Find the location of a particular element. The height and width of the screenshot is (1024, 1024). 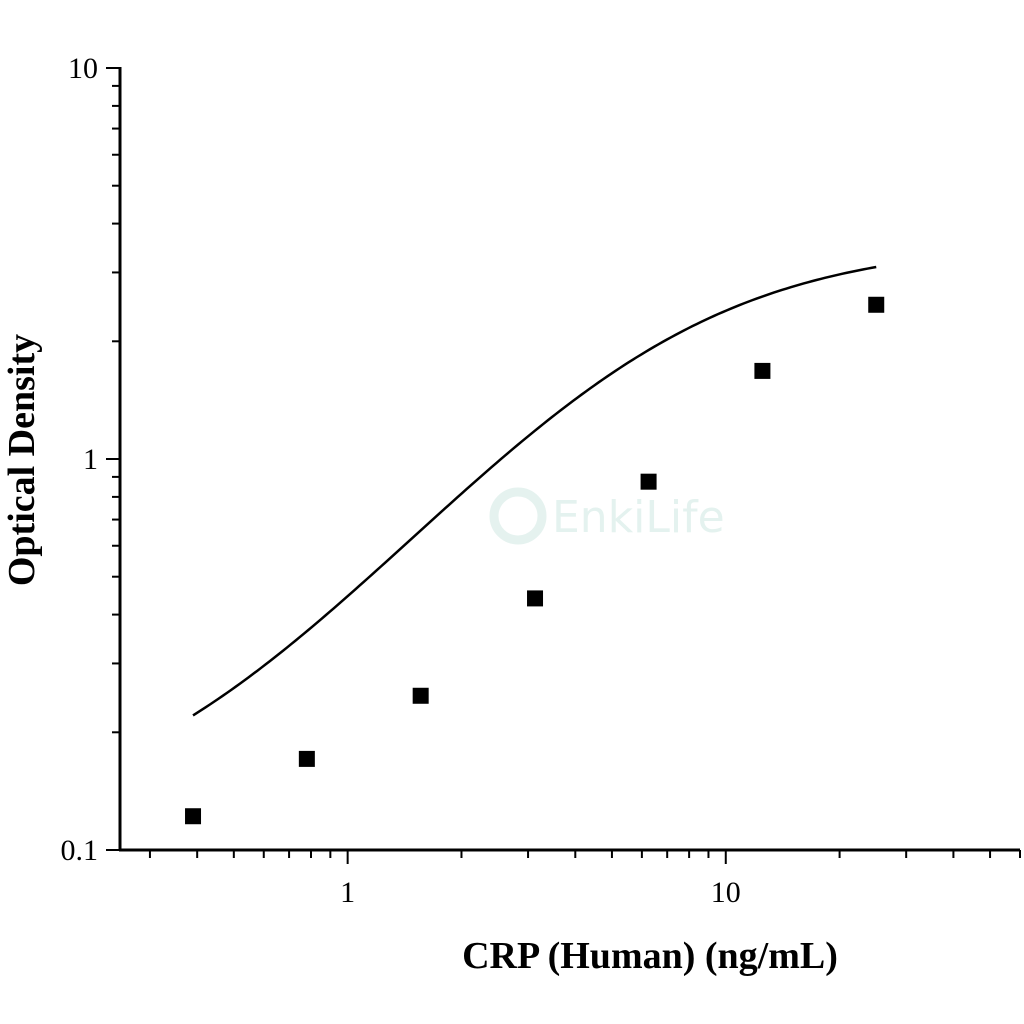

x-tick-label: 10 is located at coordinates (726, 892).